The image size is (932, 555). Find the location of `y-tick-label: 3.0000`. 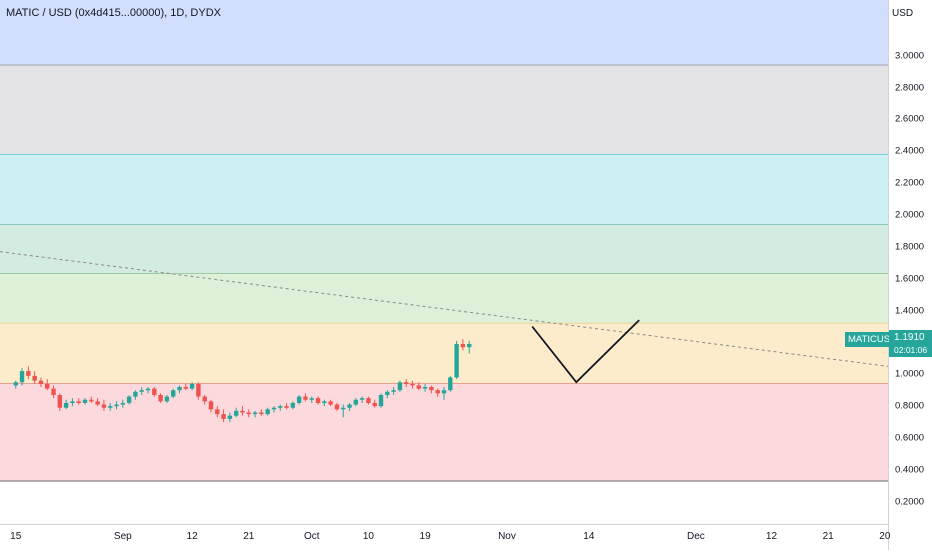

y-tick-label: 3.0000 is located at coordinates (910, 56).